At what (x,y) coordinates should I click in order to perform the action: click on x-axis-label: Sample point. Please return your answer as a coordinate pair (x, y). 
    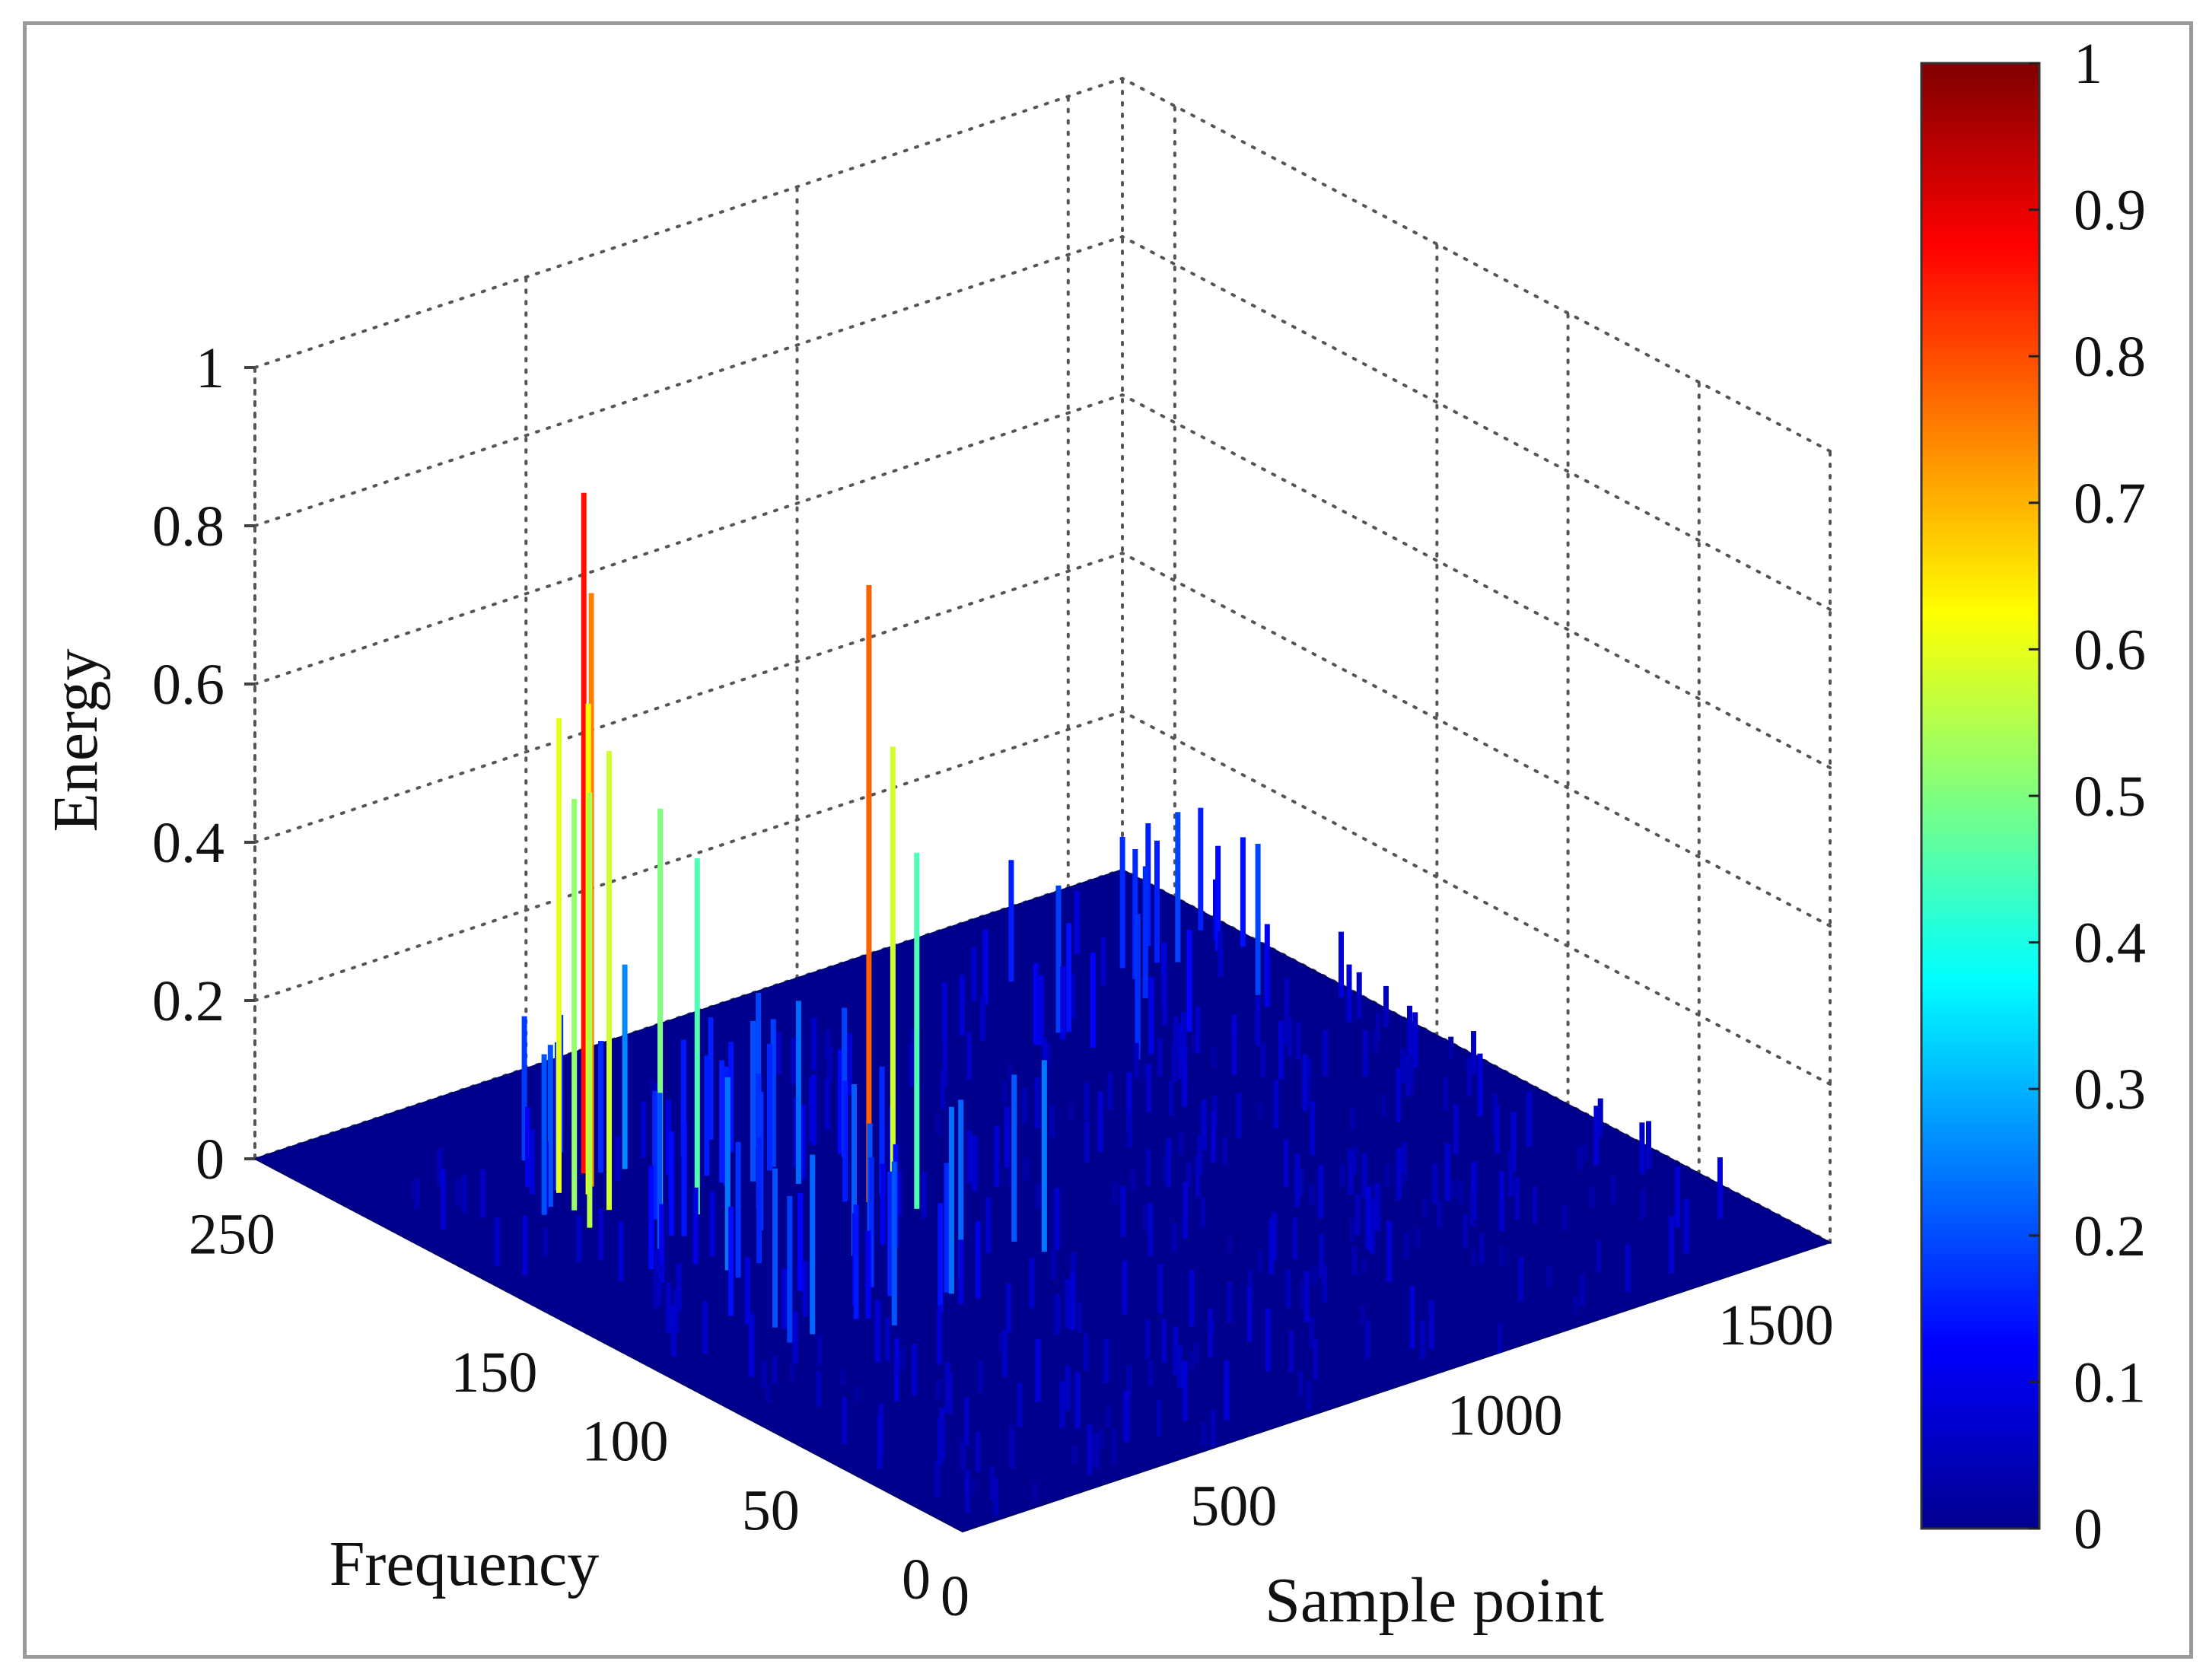
    Looking at the image, I should click on (1434, 1600).